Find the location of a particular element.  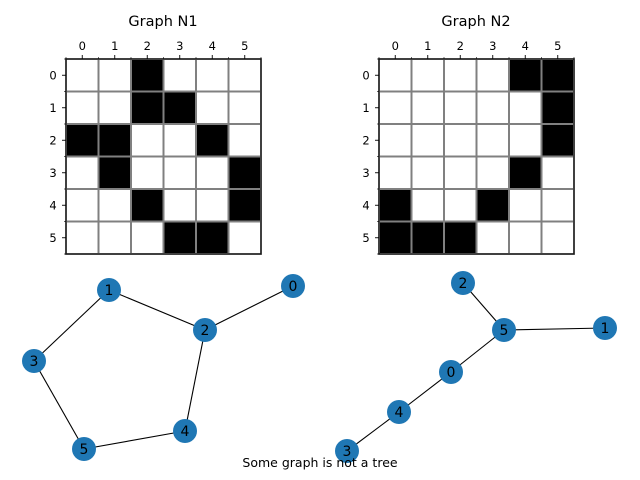

figure-caption: Some graph is not a tree is located at coordinates (319, 462).